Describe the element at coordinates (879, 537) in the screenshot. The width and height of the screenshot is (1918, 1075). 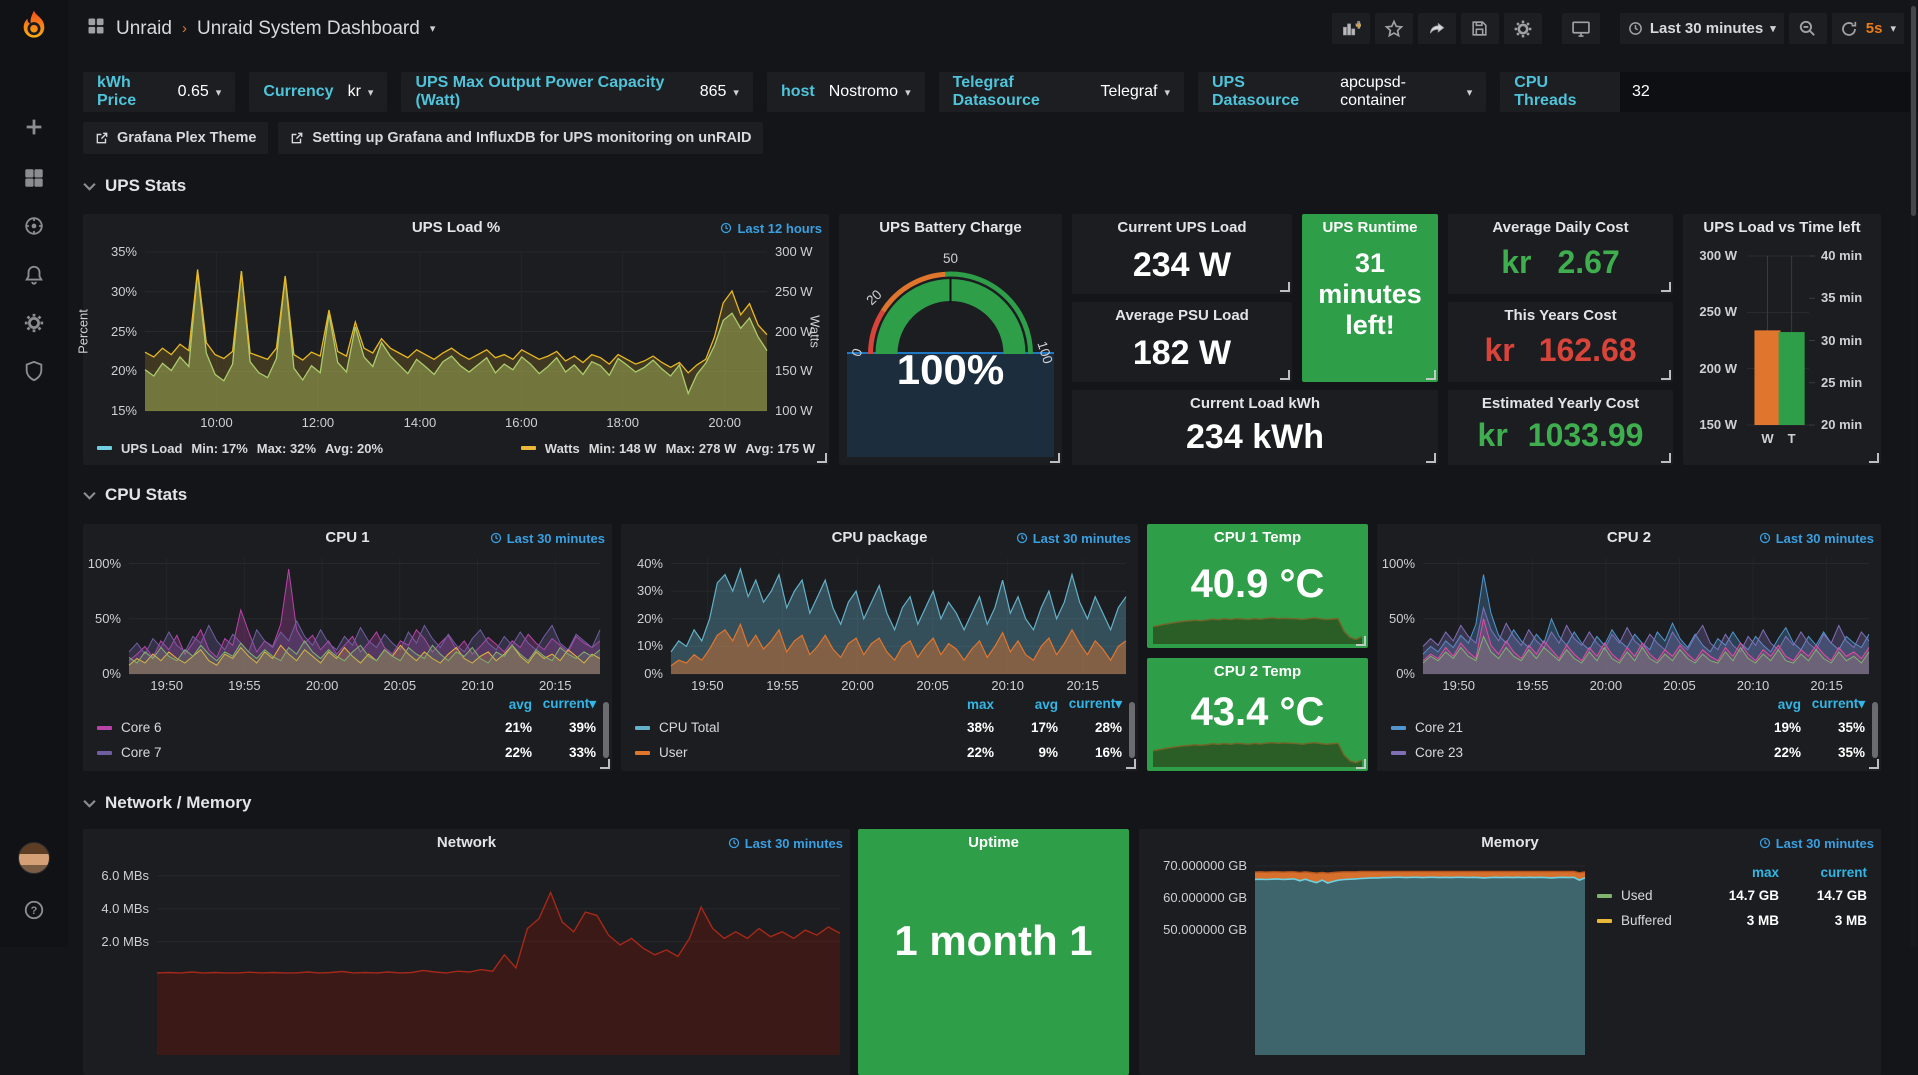
I see `panel-title: CPU package` at that location.